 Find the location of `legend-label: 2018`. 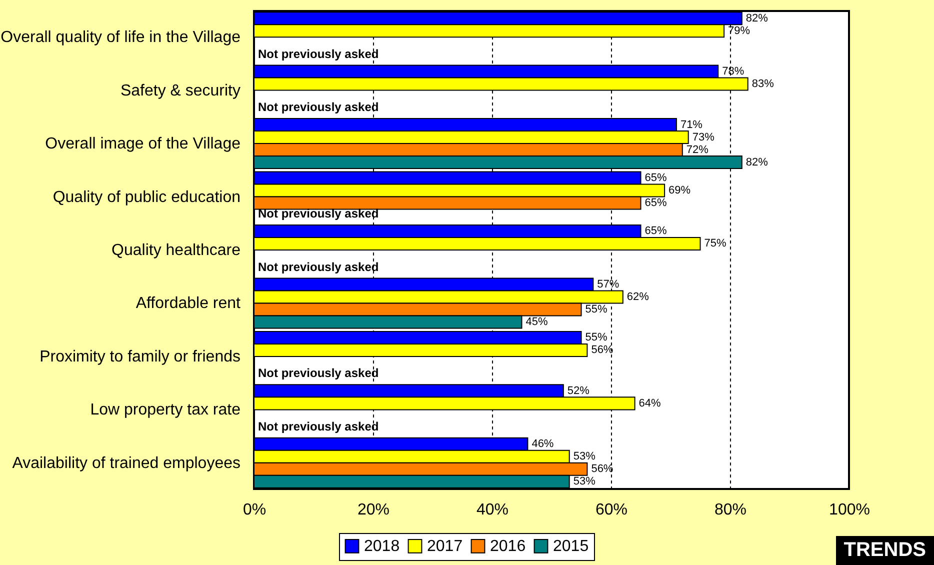

legend-label: 2018 is located at coordinates (382, 547).